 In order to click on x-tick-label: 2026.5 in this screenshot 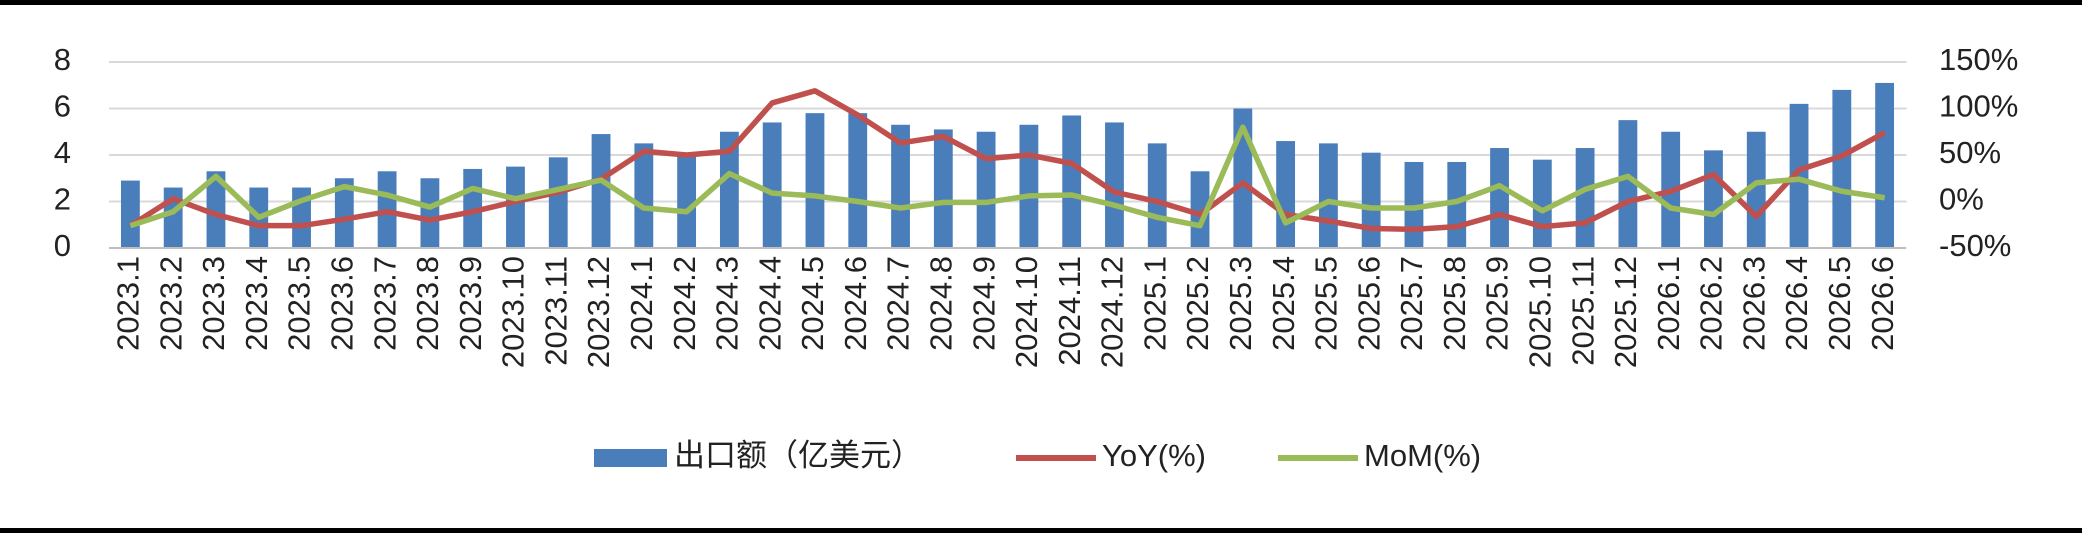, I will do `click(1839, 303)`.